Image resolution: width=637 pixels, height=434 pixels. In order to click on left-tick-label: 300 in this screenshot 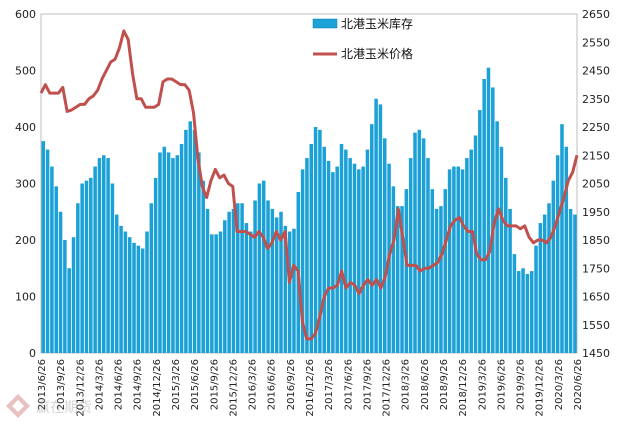, I will do `click(25, 184)`.